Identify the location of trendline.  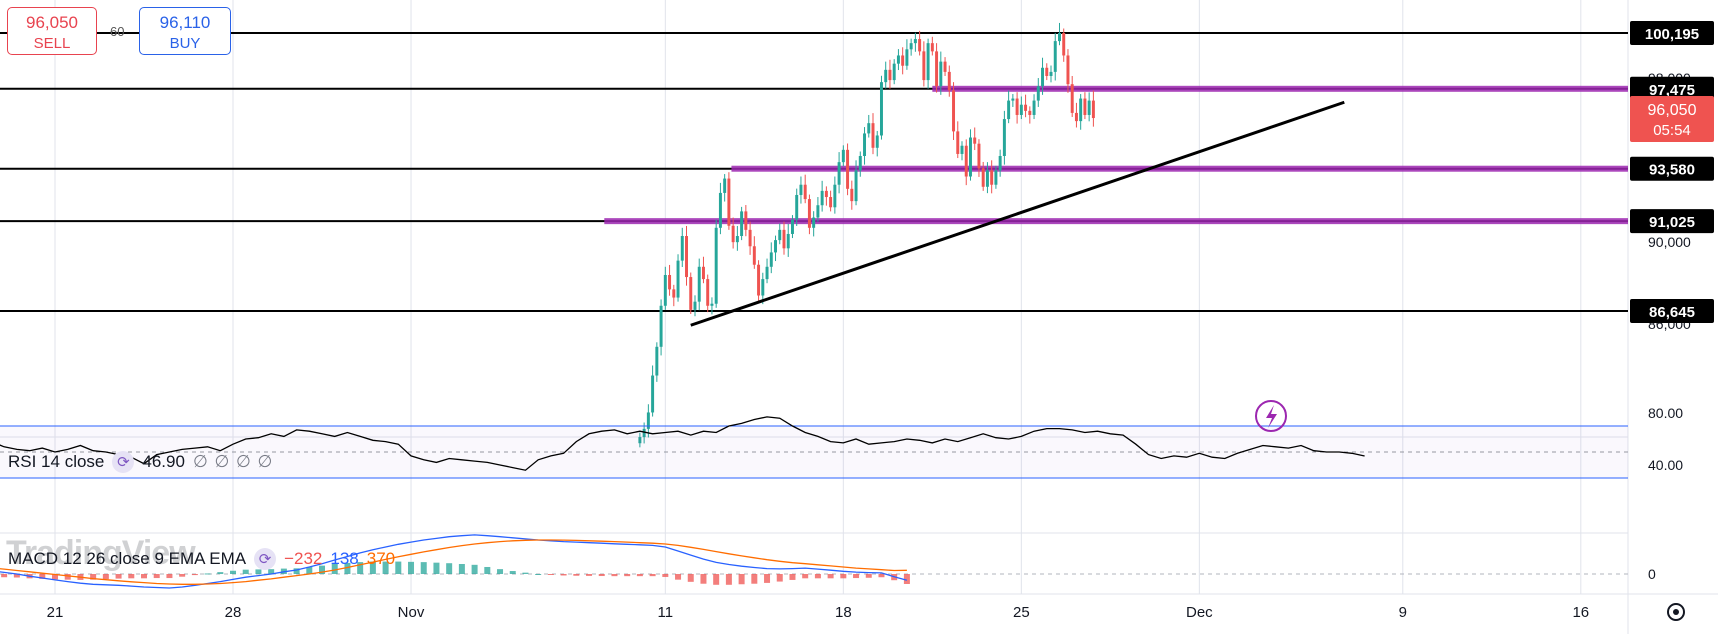
(1017, 213).